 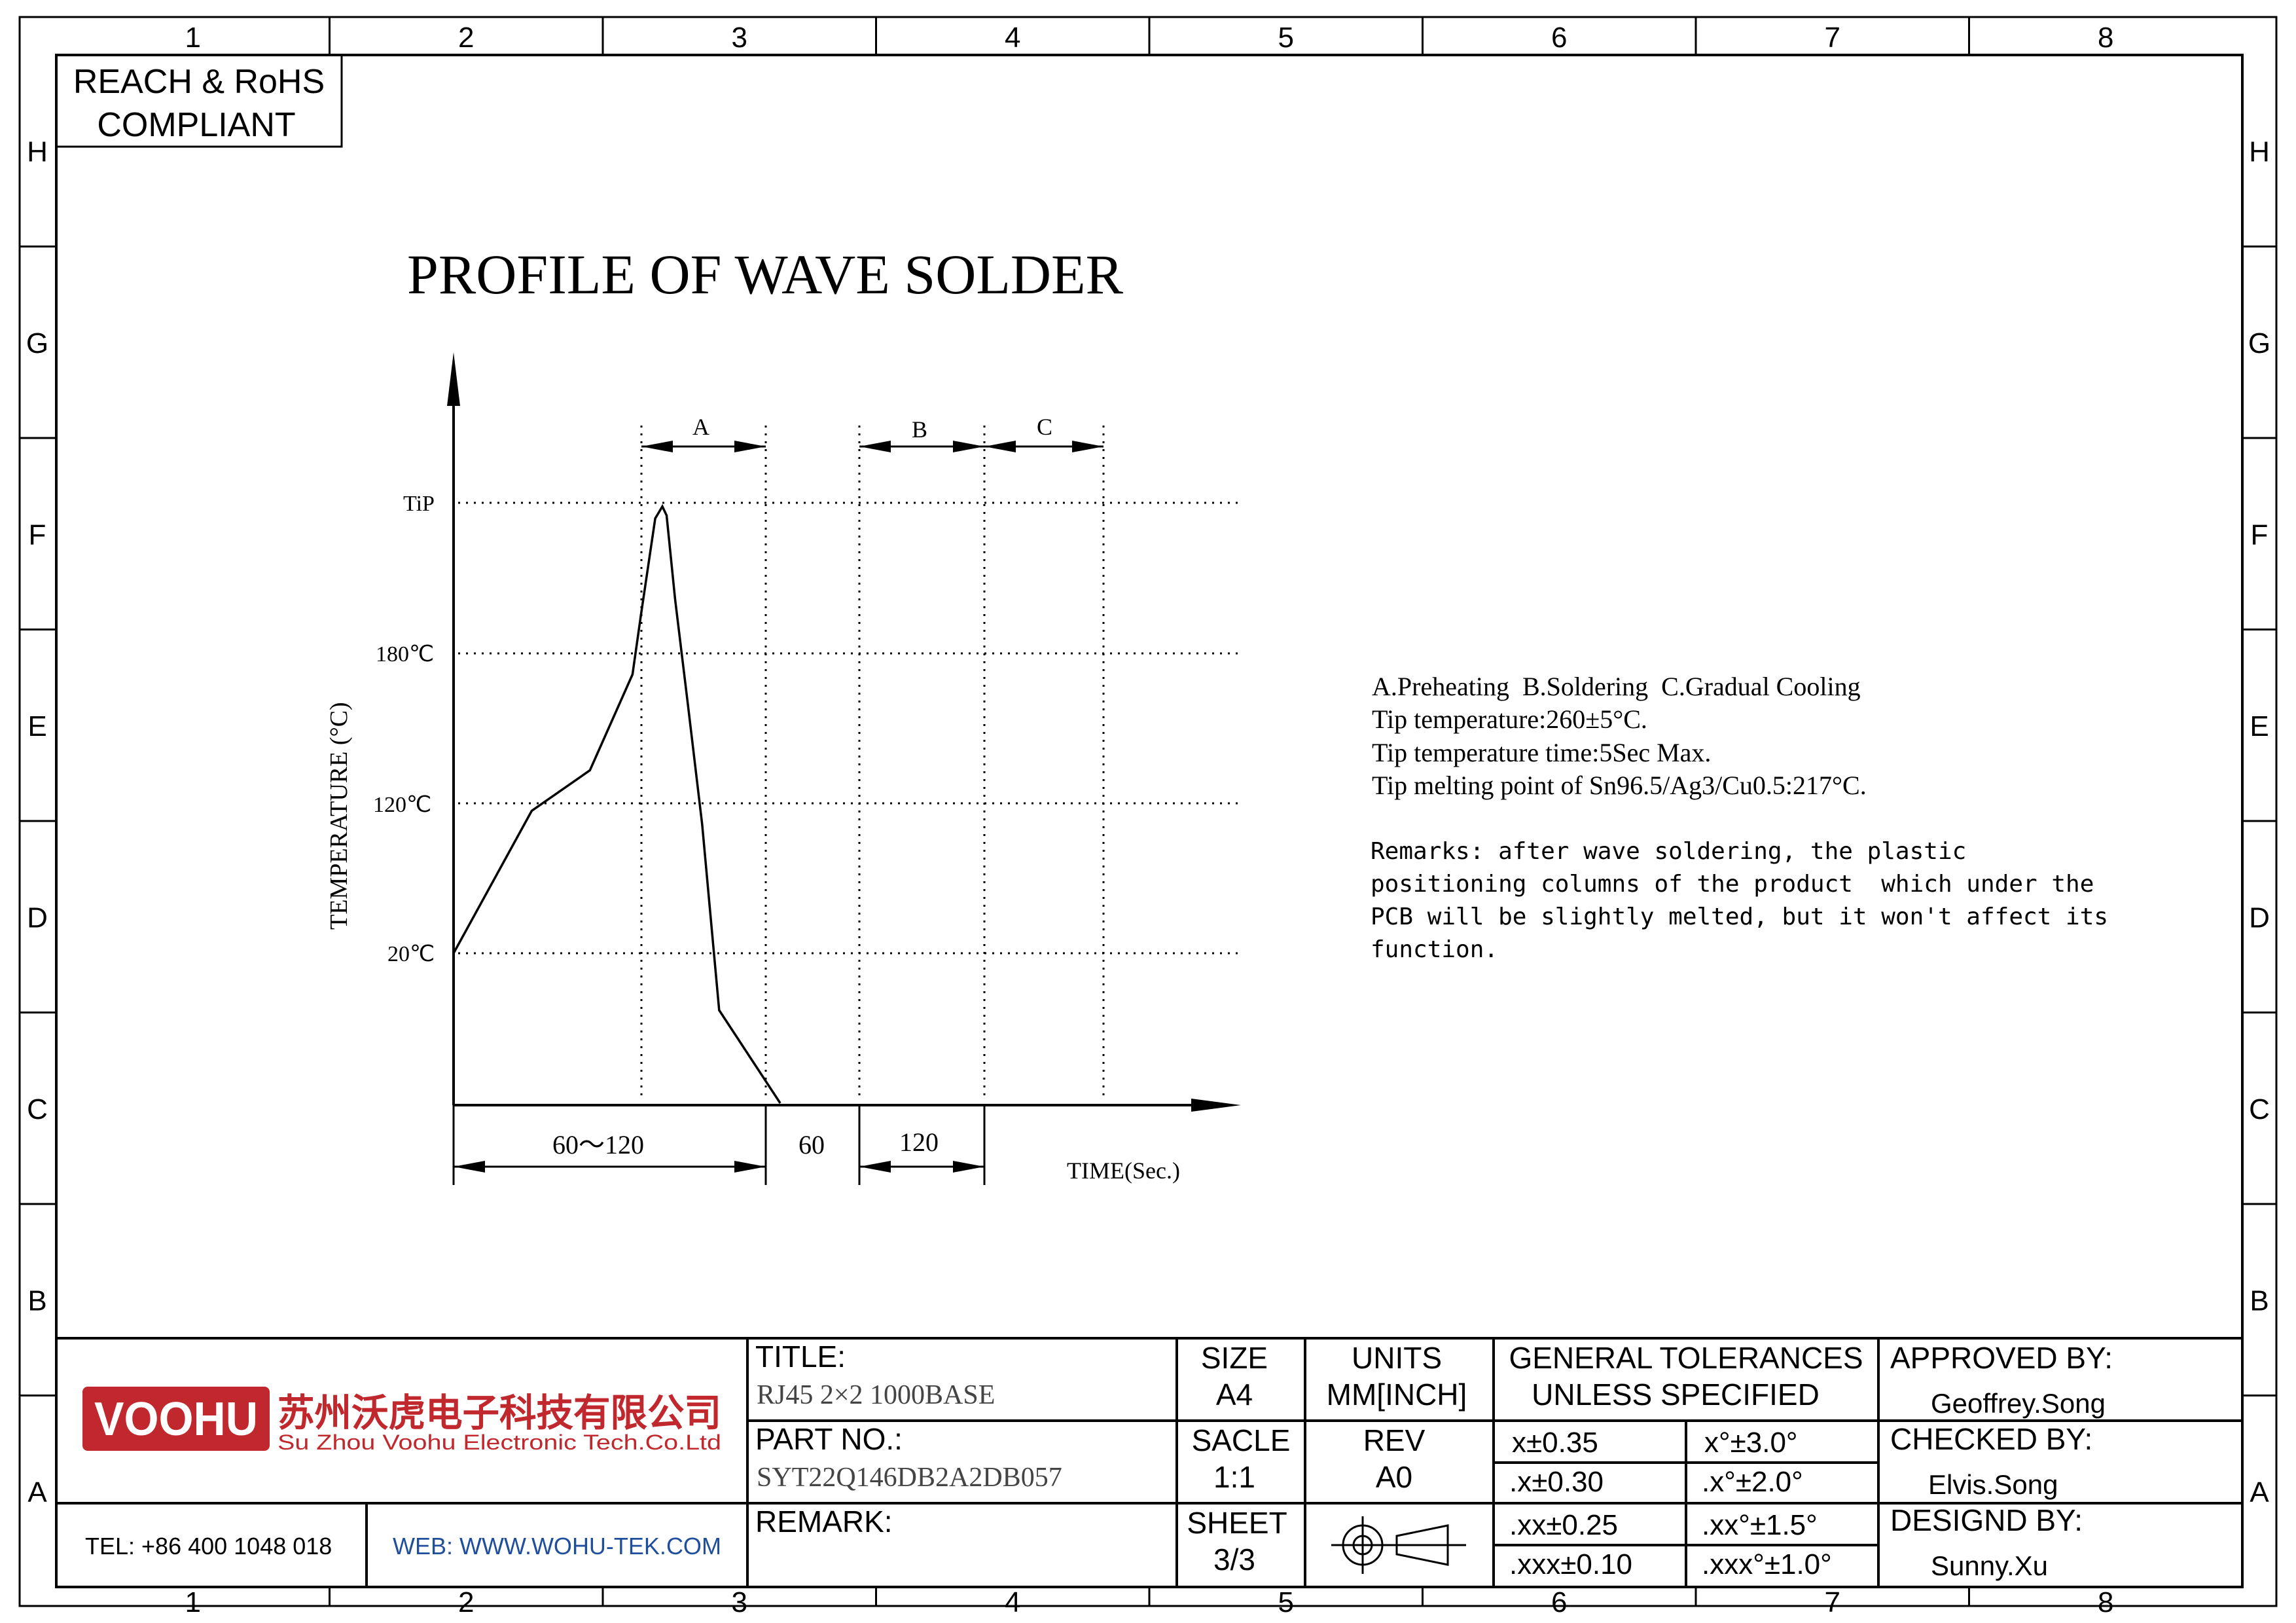 I want to click on approved-name: Geoffrey.Song, so click(x=2018, y=1403).